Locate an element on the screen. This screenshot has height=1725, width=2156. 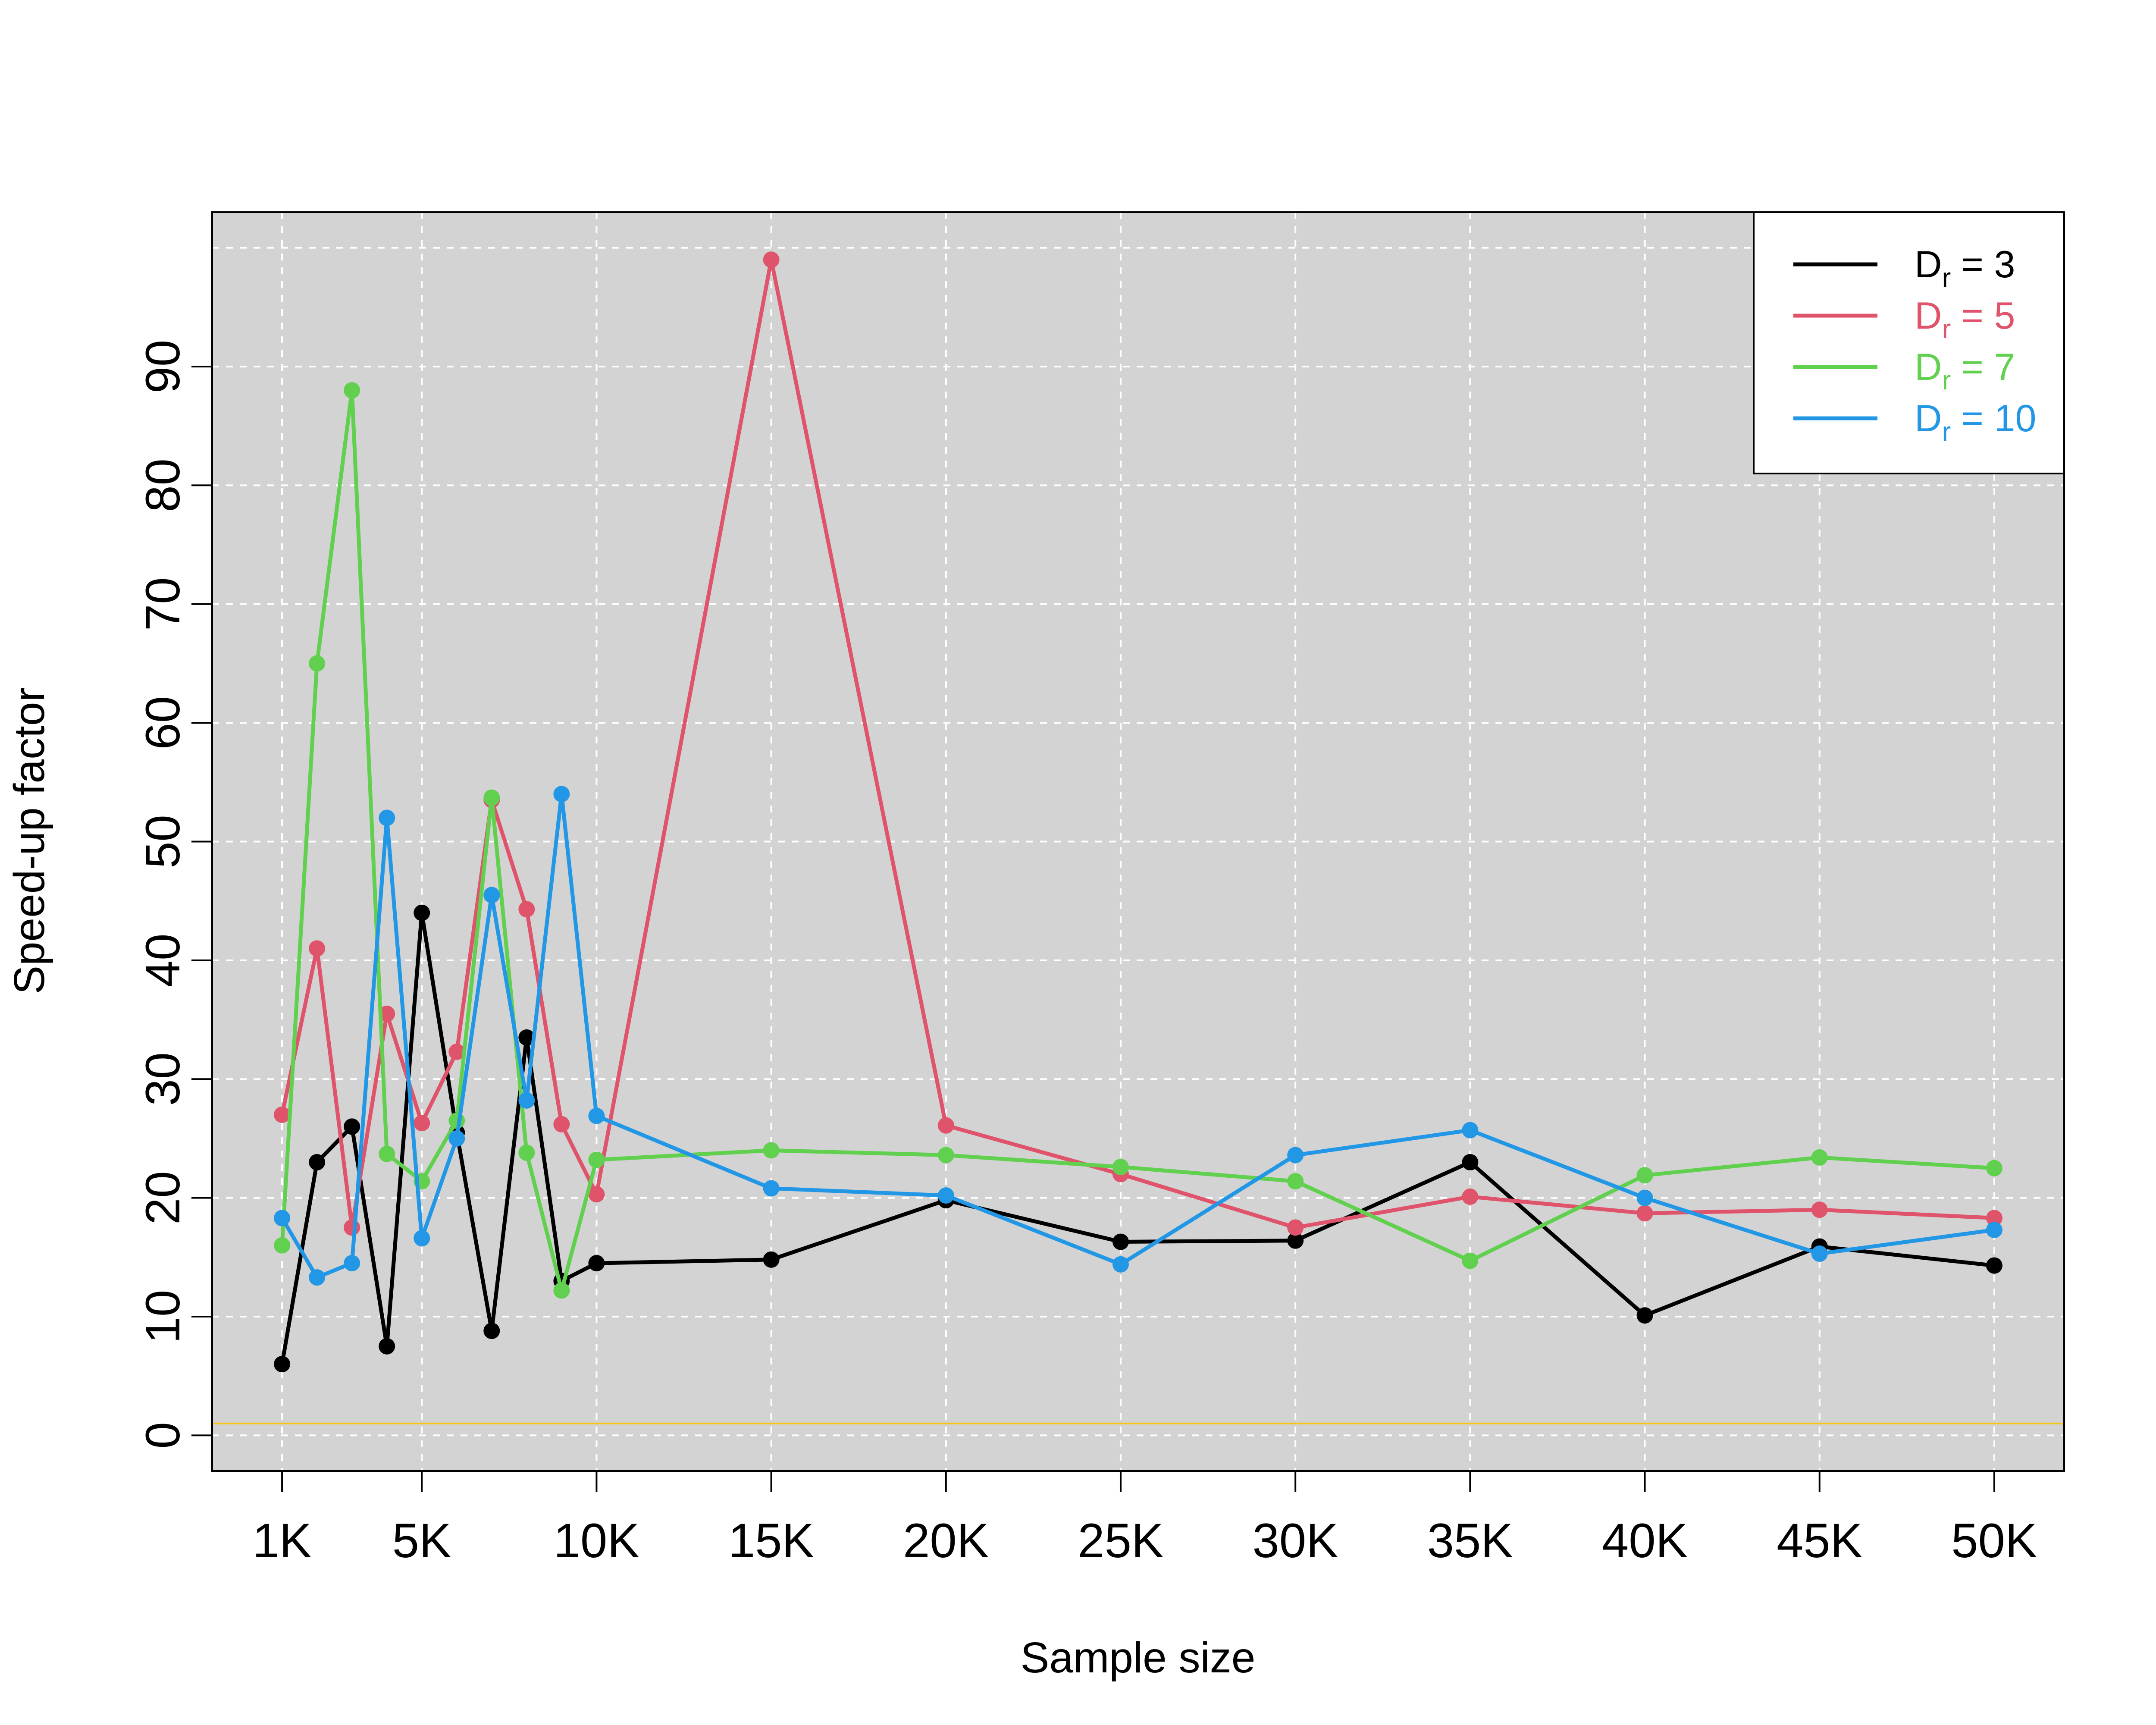
legend: Dr = 3Dr = 5Dr = 7Dr = 10 is located at coordinates (1909, 342).